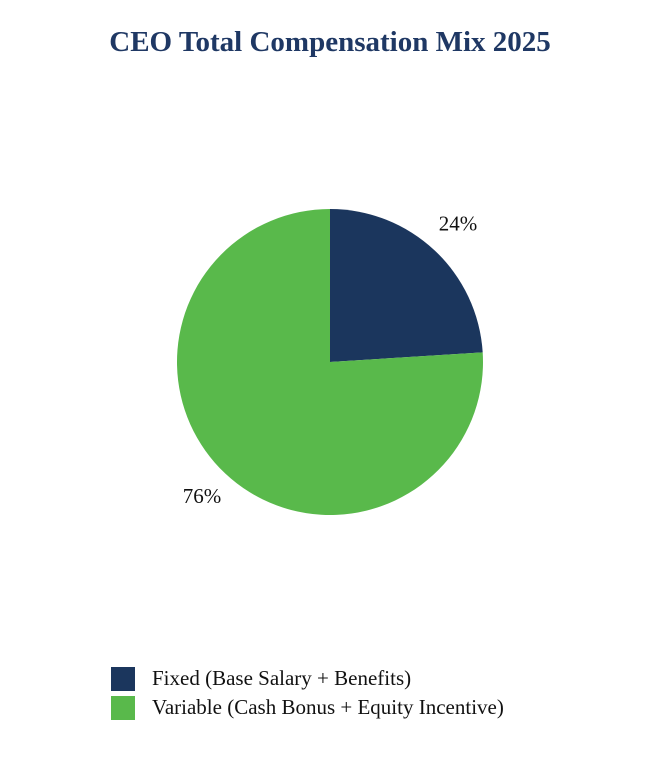  What do you see at coordinates (202, 496) in the screenshot?
I see `pie-slice-label-1: 76%` at bounding box center [202, 496].